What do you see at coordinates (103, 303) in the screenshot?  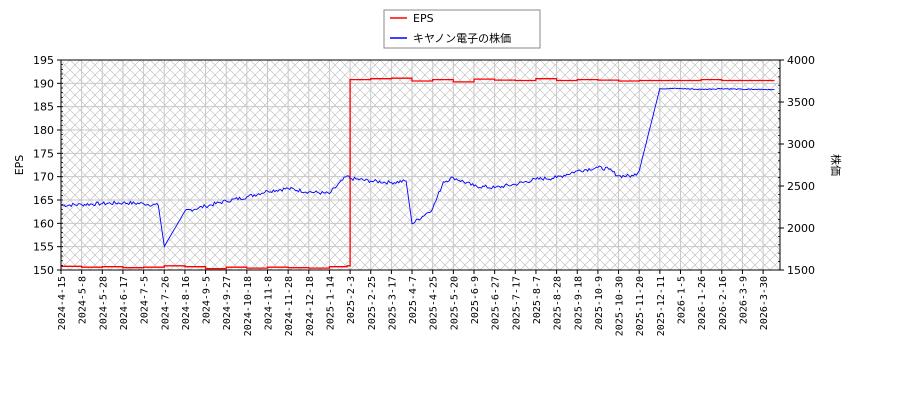 I see `svg-text: 2024-5-28` at bounding box center [103, 303].